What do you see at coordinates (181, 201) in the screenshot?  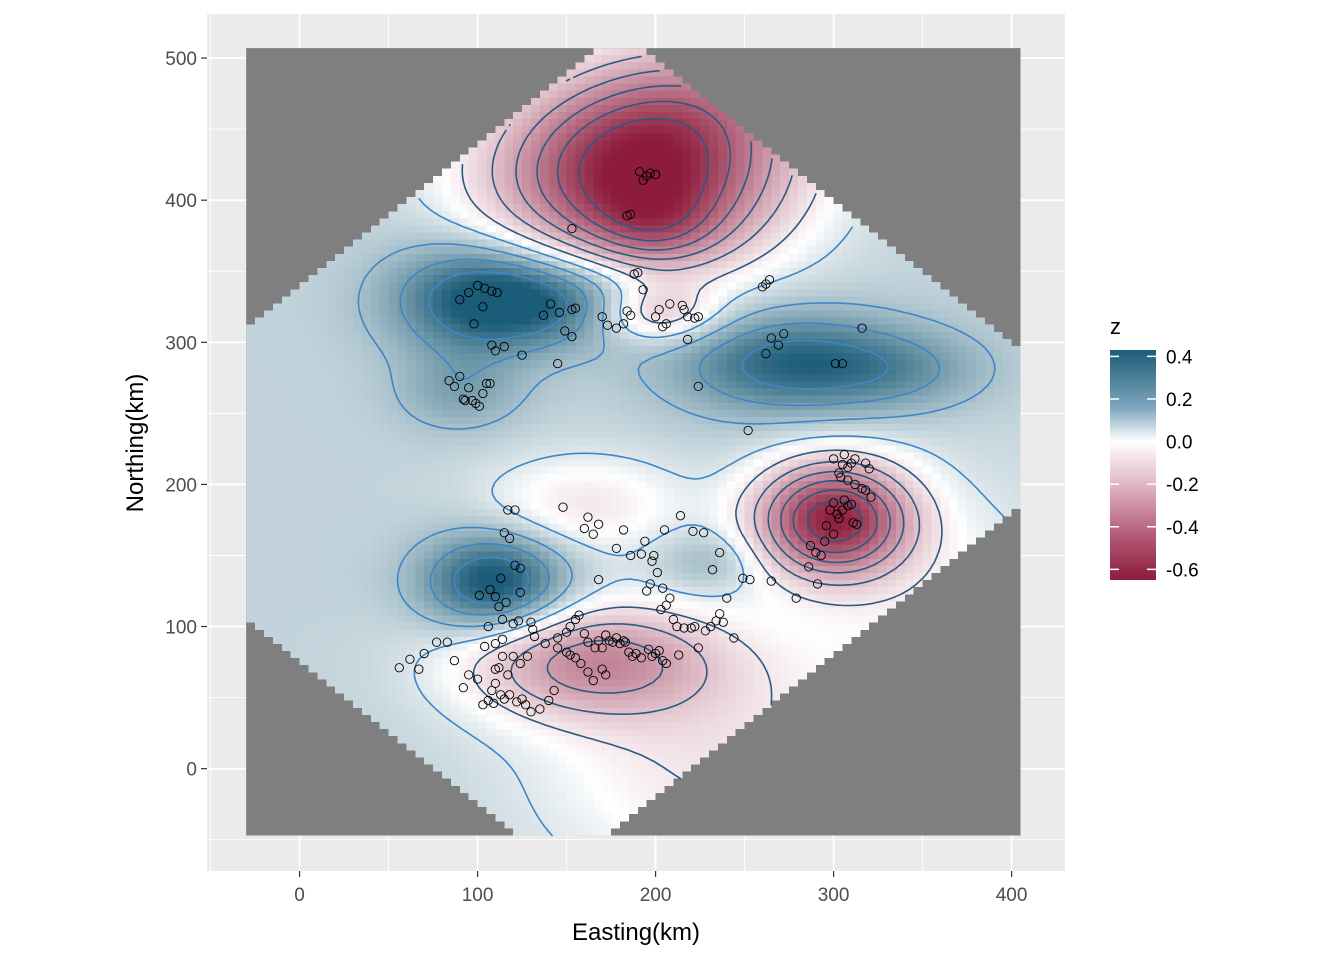 I see `y-tick-label: 400` at bounding box center [181, 201].